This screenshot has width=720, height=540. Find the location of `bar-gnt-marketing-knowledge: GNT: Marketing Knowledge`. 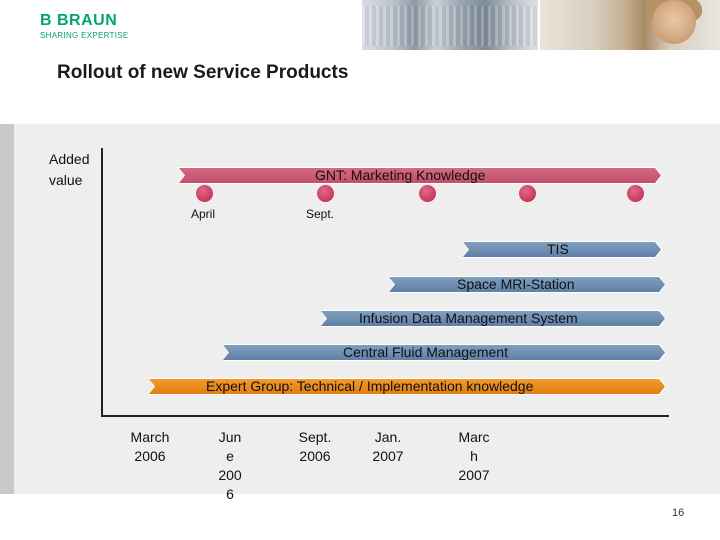

bar-gnt-marketing-knowledge: GNT: Marketing Knowledge is located at coordinates (420, 175).